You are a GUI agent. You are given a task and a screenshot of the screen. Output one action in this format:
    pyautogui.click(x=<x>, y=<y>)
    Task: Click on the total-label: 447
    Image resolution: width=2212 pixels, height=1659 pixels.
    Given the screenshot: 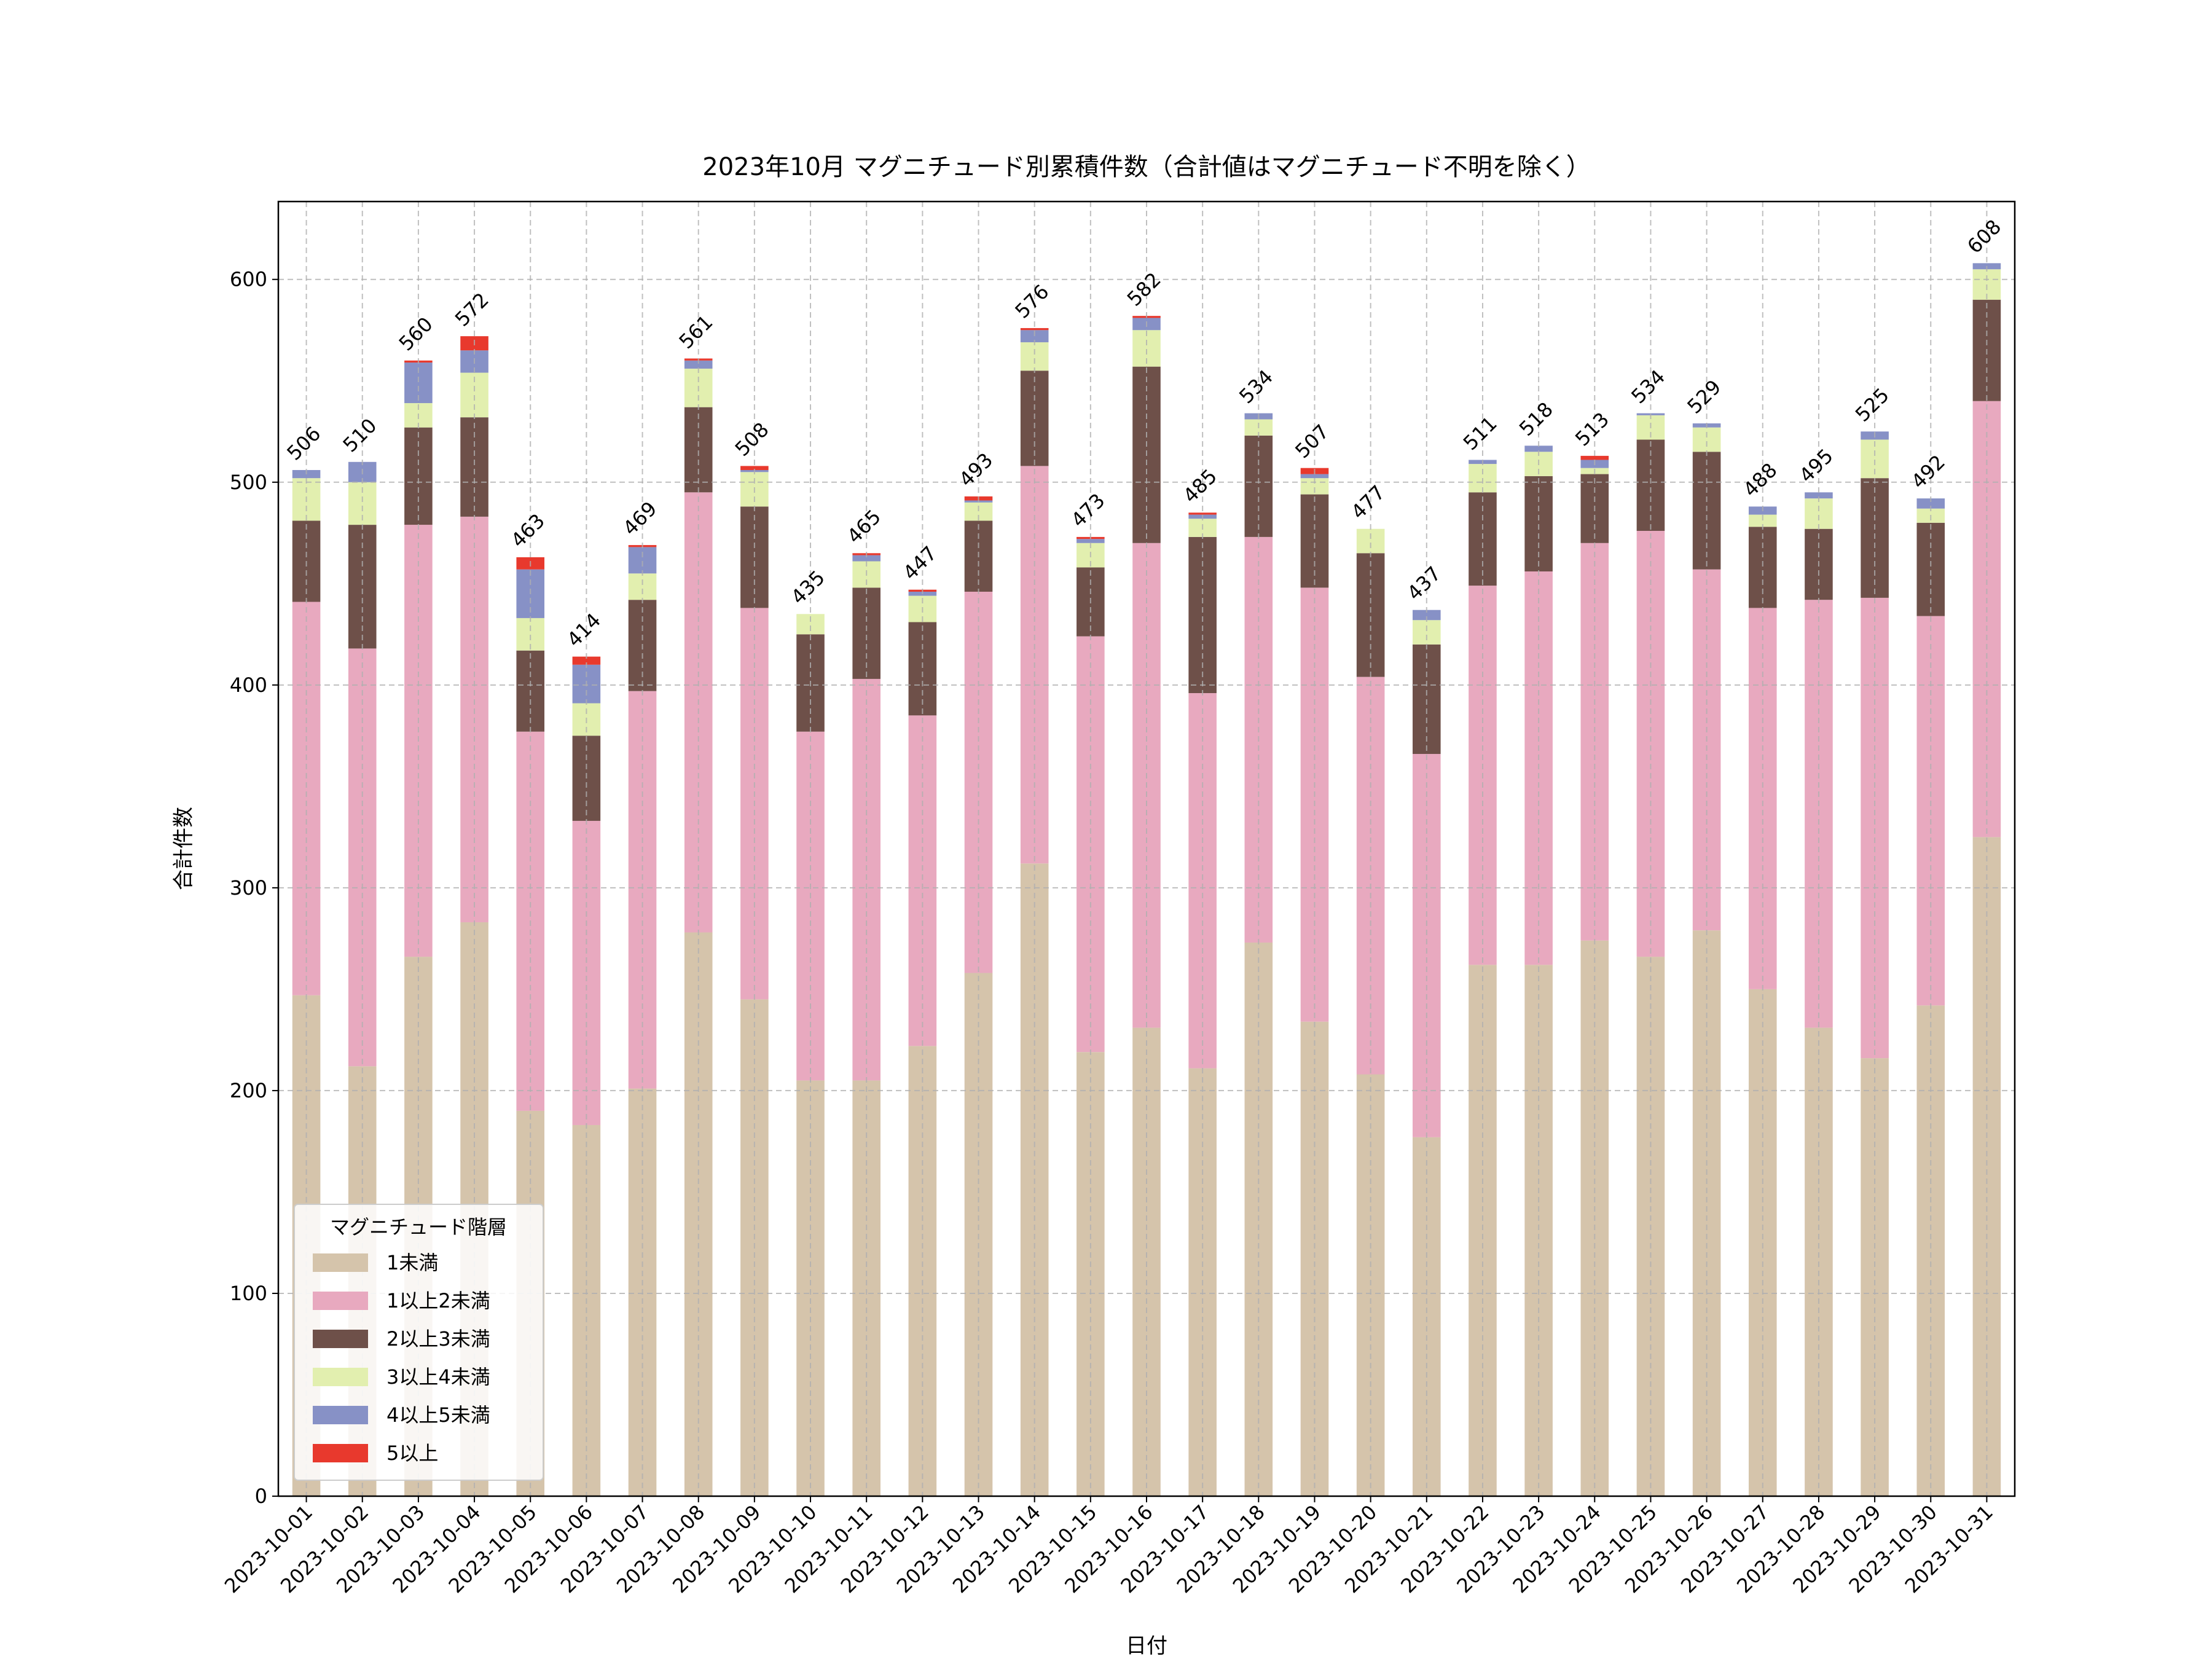 What is the action you would take?
    pyautogui.click(x=919, y=562)
    